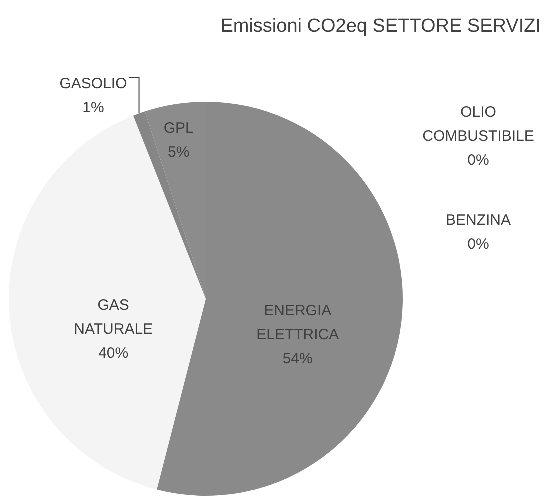  What do you see at coordinates (297, 359) in the screenshot?
I see `data-label: 54%` at bounding box center [297, 359].